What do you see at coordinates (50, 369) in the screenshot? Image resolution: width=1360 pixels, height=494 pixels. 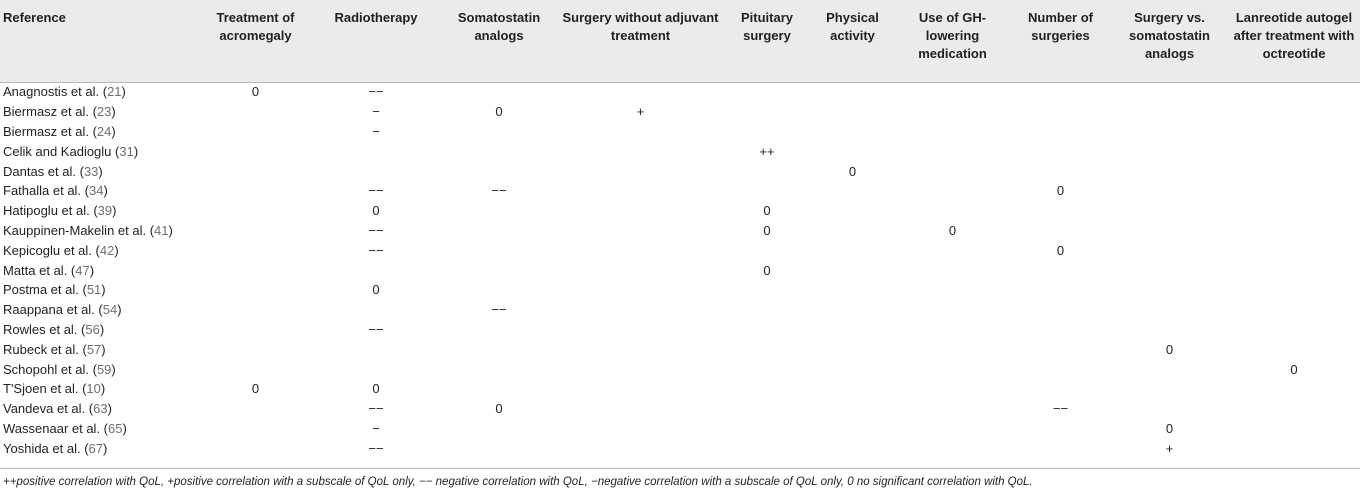 I see `reference-author: Schopohl et al. (` at bounding box center [50, 369].